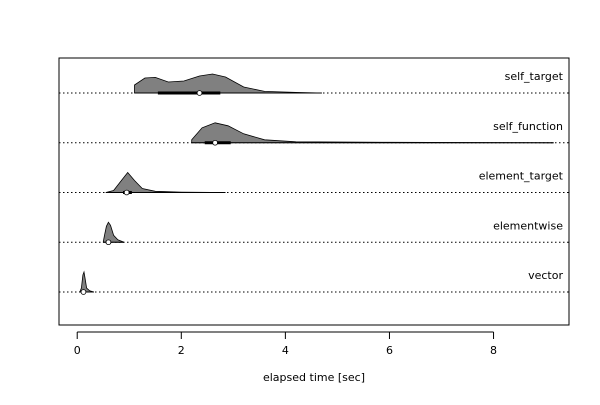 This screenshot has width=600, height=405. I want to click on series-self-target: self_target, so click(314, 83).